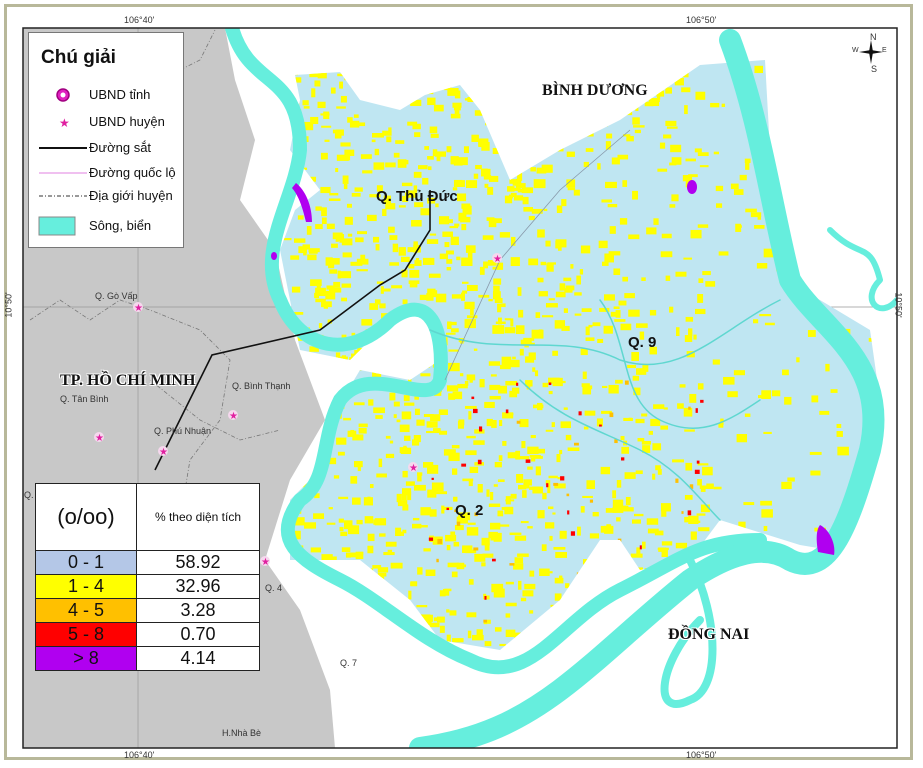 This screenshot has height=768, width=923. What do you see at coordinates (99, 438) in the screenshot?
I see `district-office-star-icon: ★` at bounding box center [99, 438].